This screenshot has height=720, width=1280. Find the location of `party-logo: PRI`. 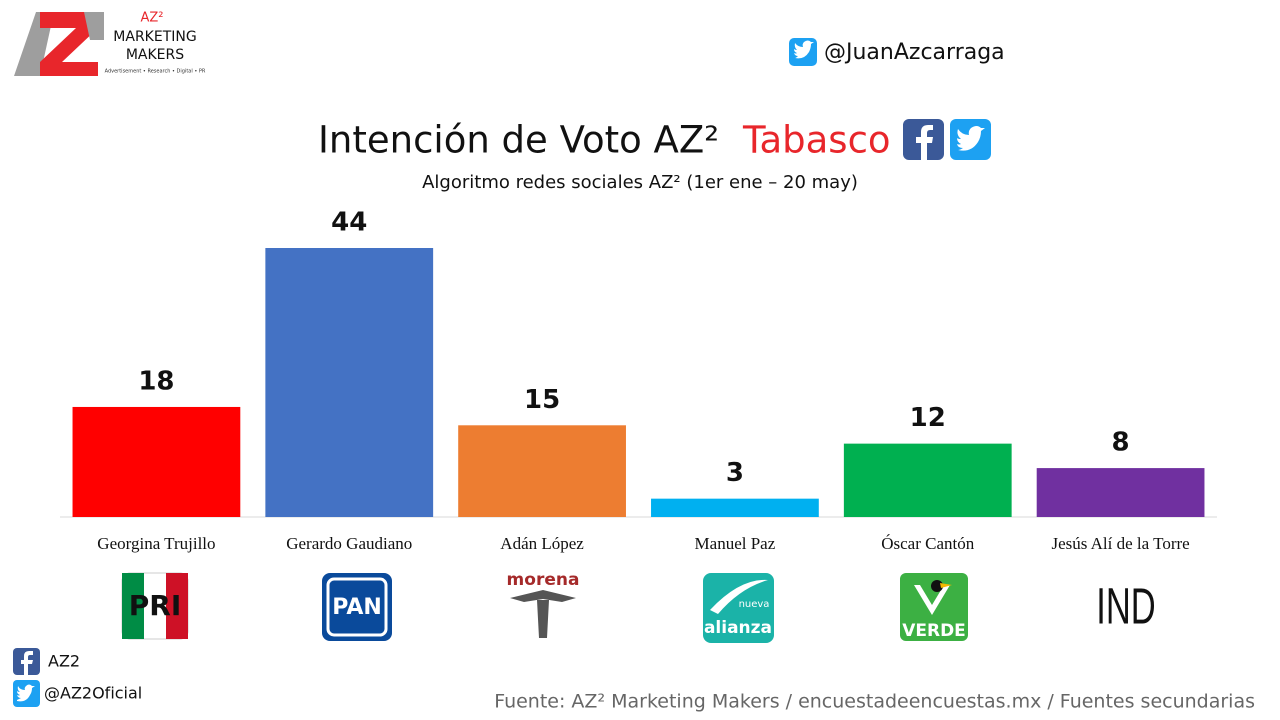

party-logo: PRI is located at coordinates (155, 606).